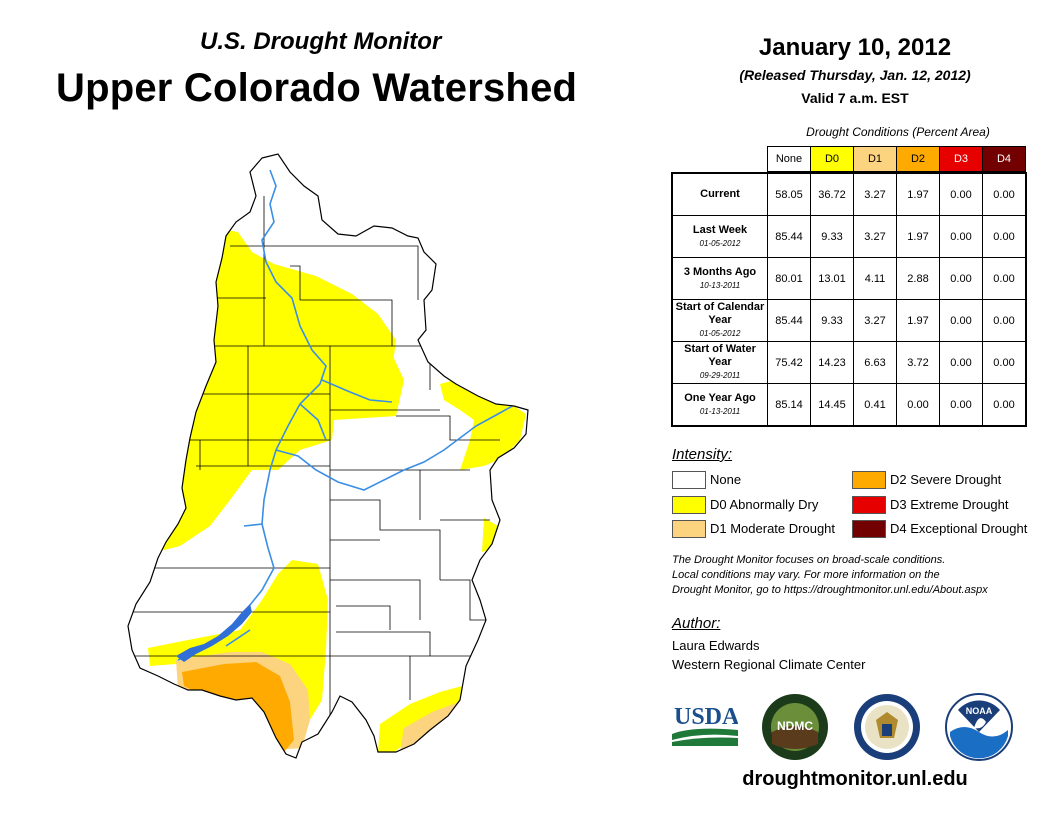  I want to click on row-date: 01-13-2011, so click(720, 411).